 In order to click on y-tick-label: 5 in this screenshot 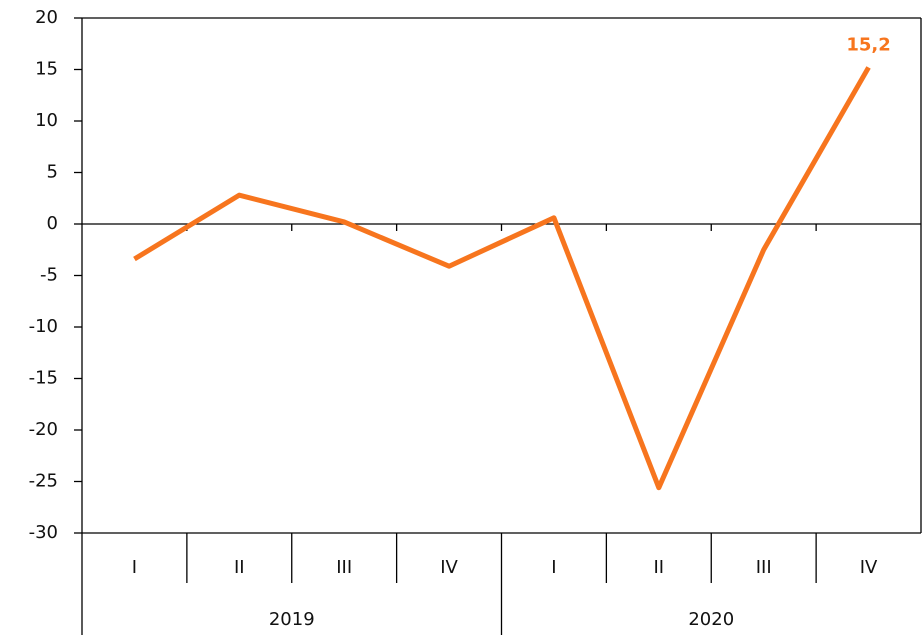, I will do `click(52, 172)`.